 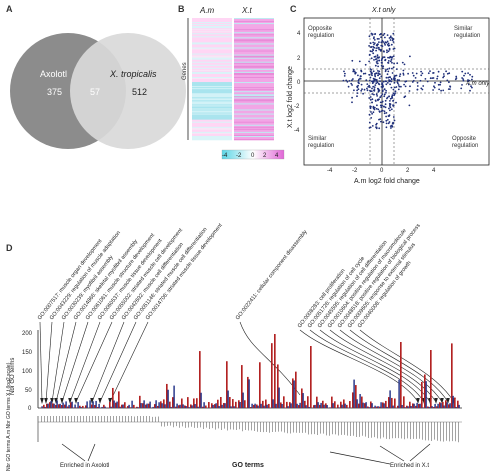 I want to click on venn-count-overlap: 57, so click(x=95, y=92).